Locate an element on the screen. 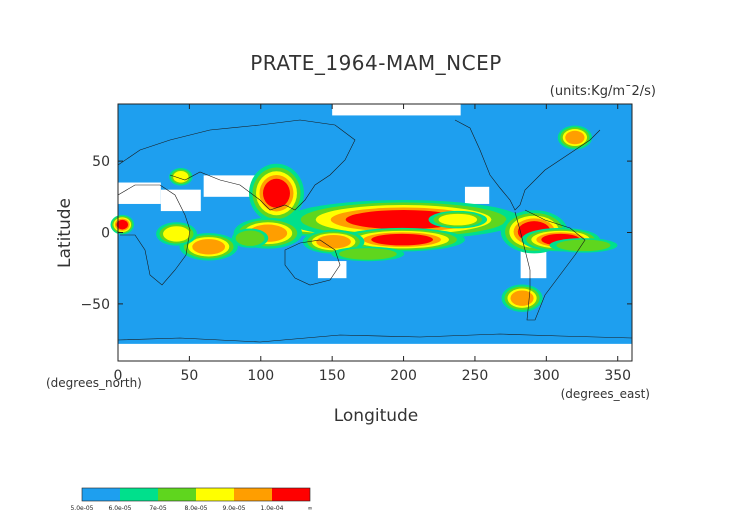  coast-australia is located at coordinates (312, 262).